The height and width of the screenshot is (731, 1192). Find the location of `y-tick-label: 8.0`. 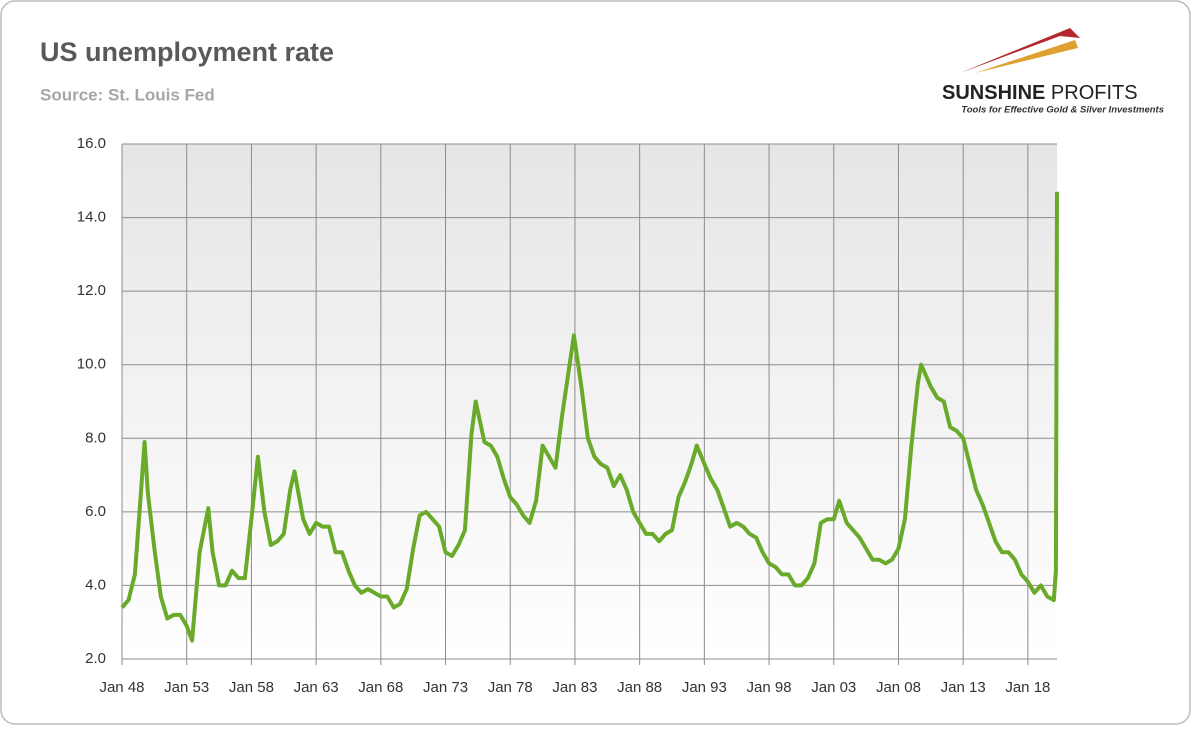

y-tick-label: 8.0 is located at coordinates (95, 437).